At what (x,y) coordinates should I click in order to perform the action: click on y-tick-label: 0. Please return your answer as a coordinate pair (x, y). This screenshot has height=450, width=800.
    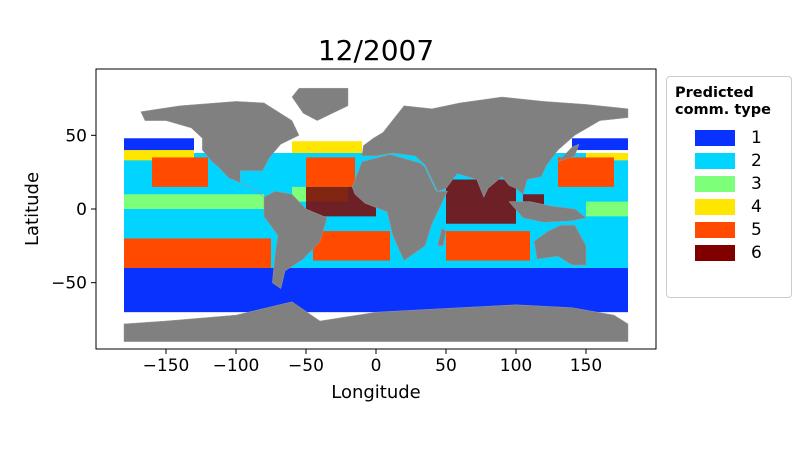
    Looking at the image, I should click on (81, 210).